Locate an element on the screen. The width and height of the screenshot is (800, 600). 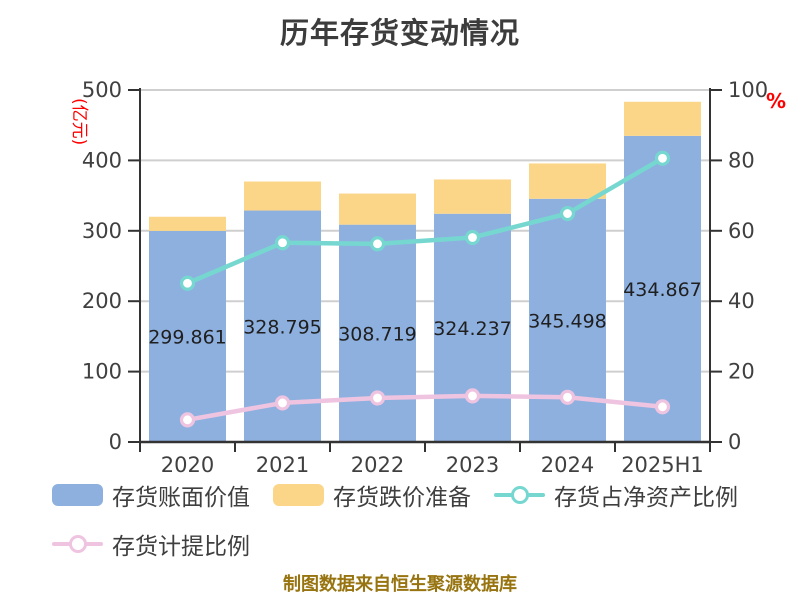
legend-row: 存货账面价值 存货跌价准备 存货占净资产比例 is located at coordinates (395, 495).